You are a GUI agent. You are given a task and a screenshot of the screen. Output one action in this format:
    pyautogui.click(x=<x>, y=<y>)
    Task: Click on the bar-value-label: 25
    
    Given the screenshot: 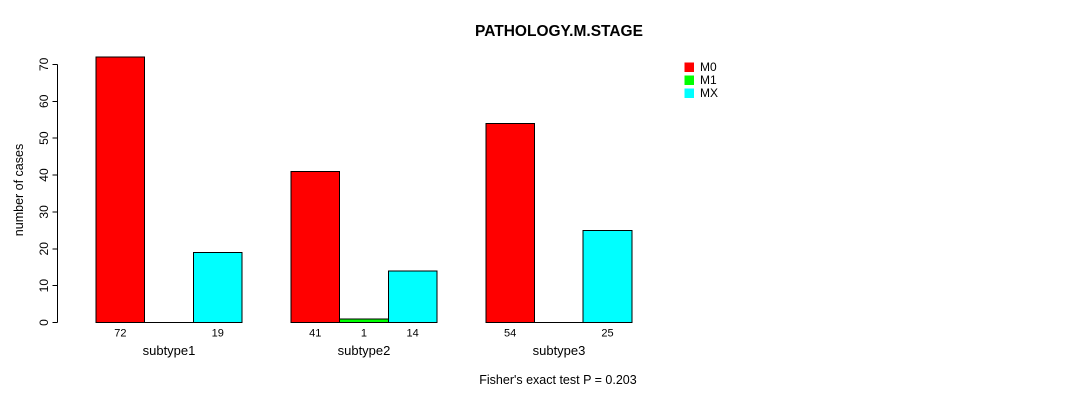 What is the action you would take?
    pyautogui.click(x=607, y=334)
    